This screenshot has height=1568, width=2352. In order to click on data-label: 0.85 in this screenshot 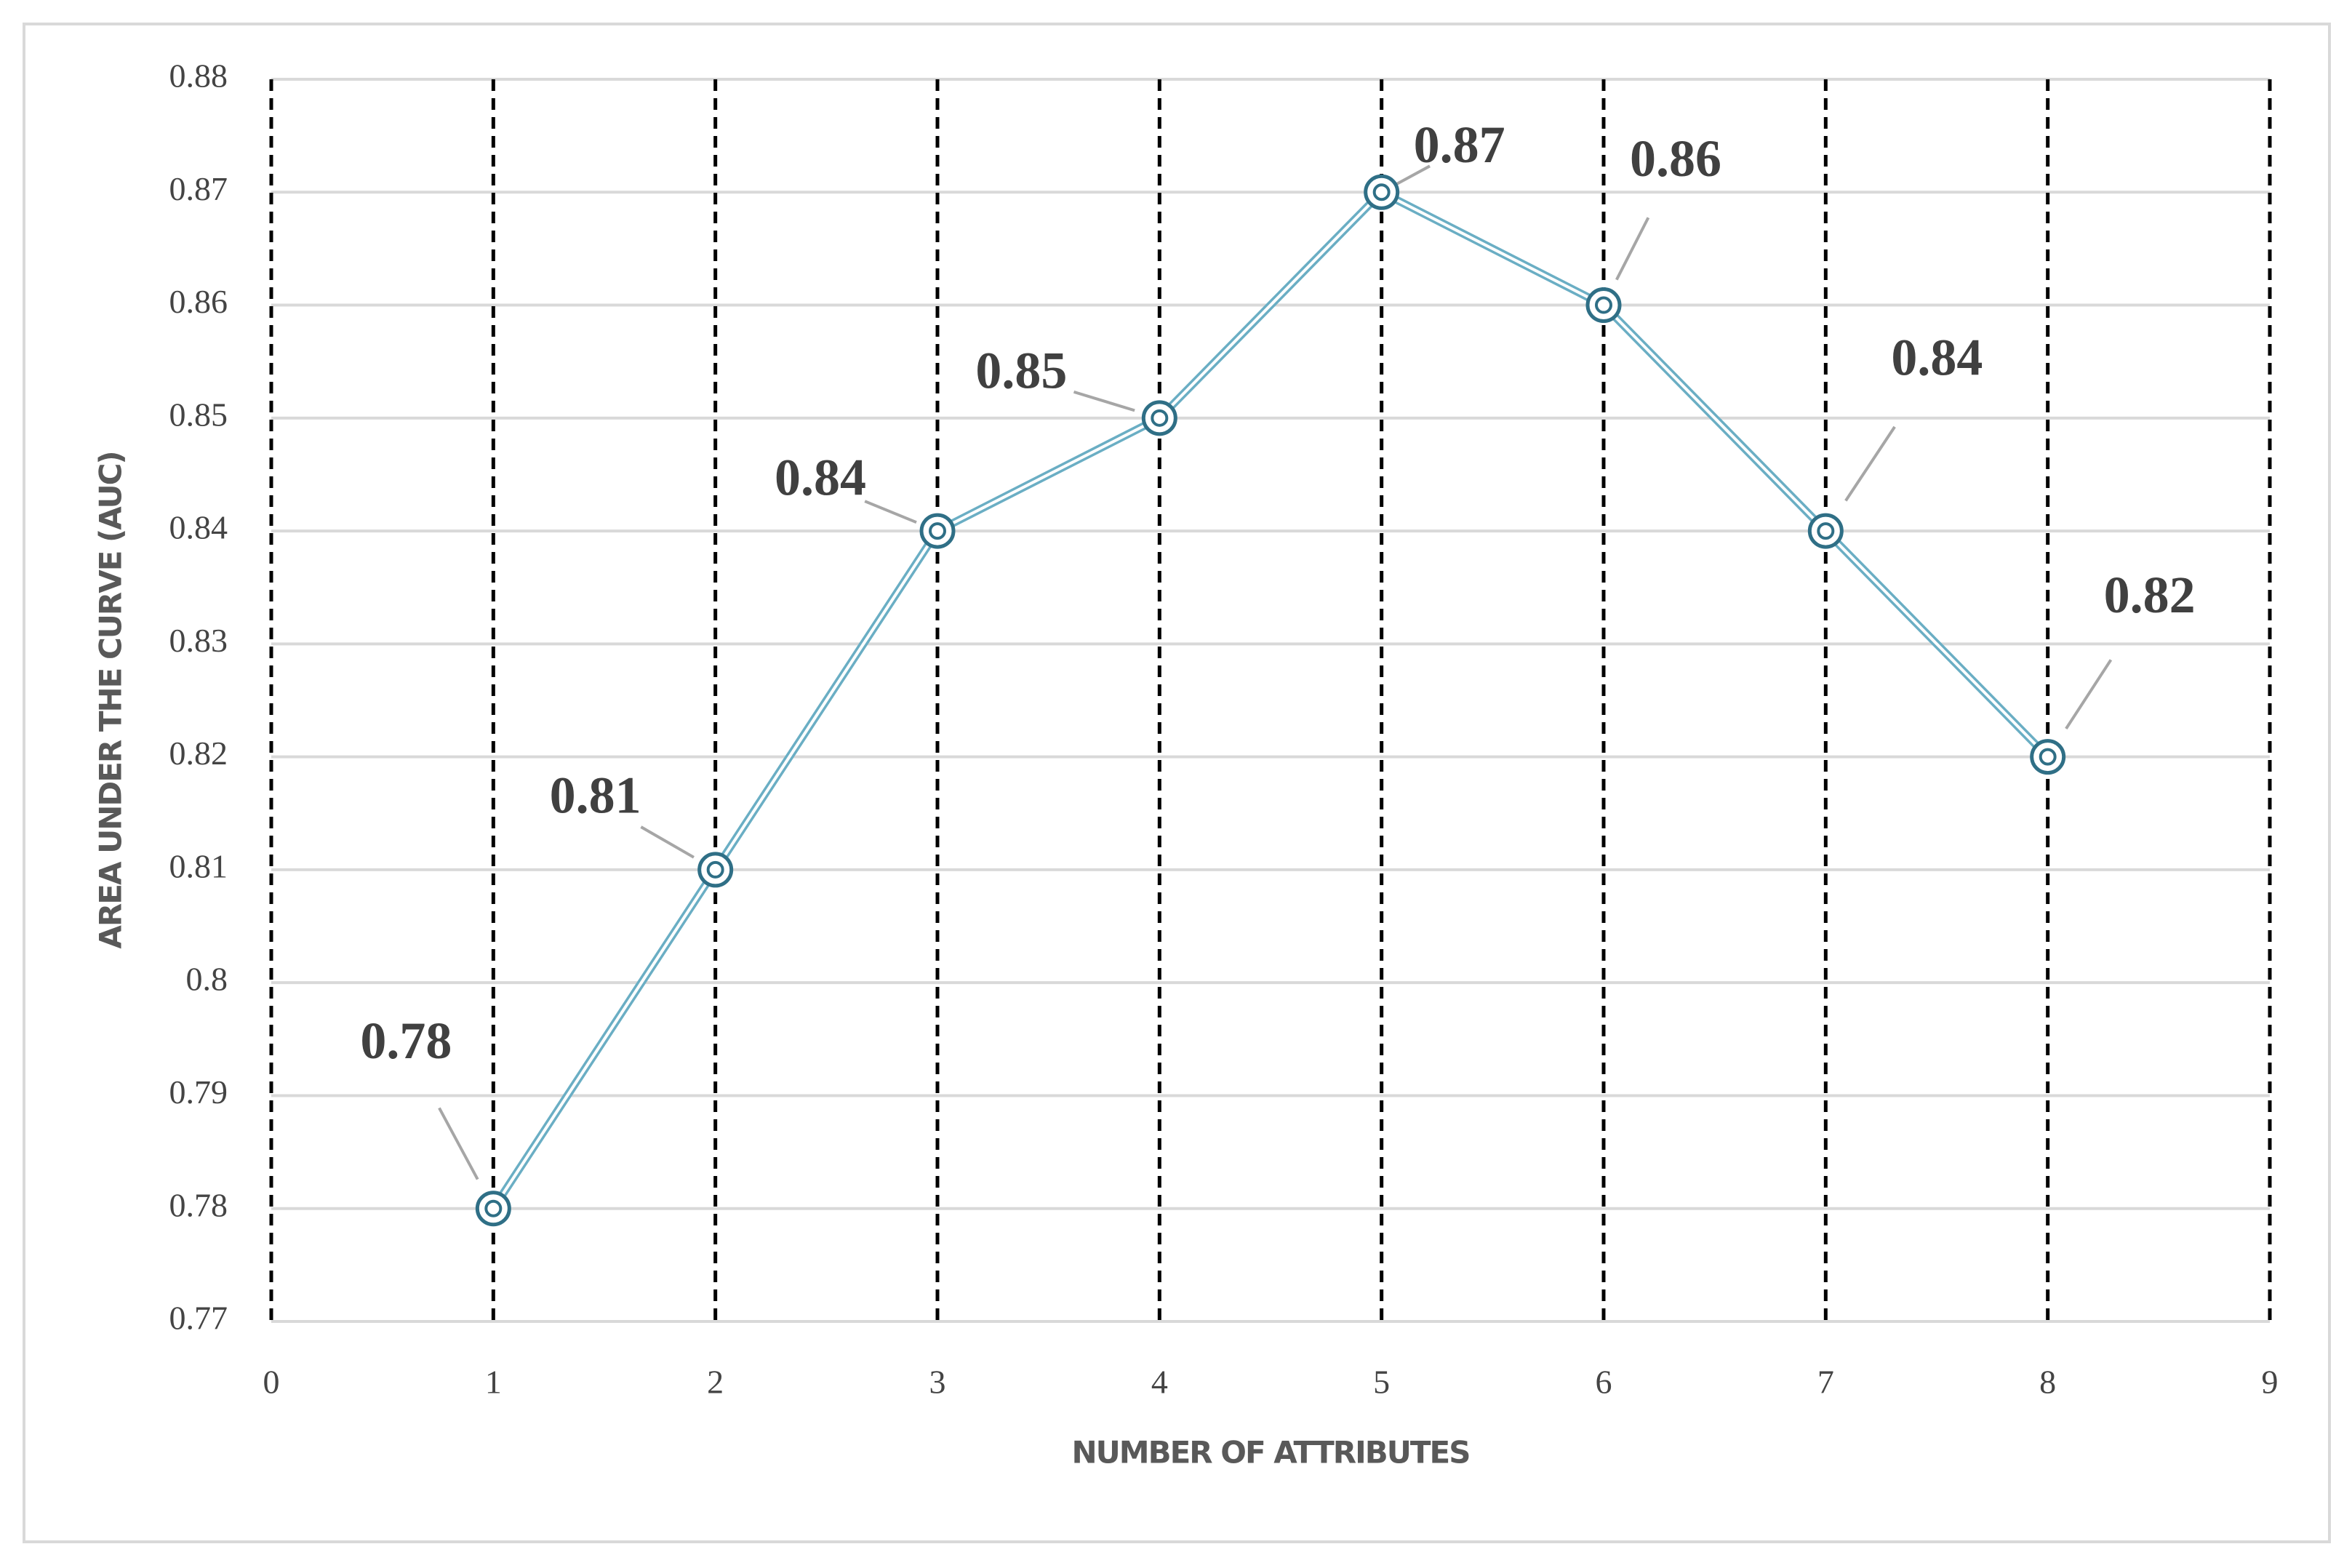, I will do `click(1021, 370)`.